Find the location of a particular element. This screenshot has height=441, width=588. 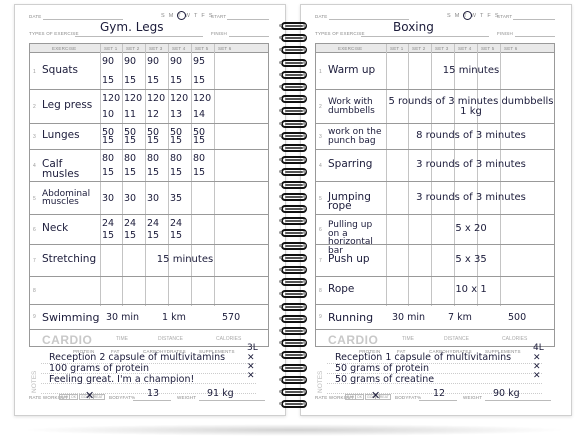

cardio-name: Running is located at coordinates (351, 317).